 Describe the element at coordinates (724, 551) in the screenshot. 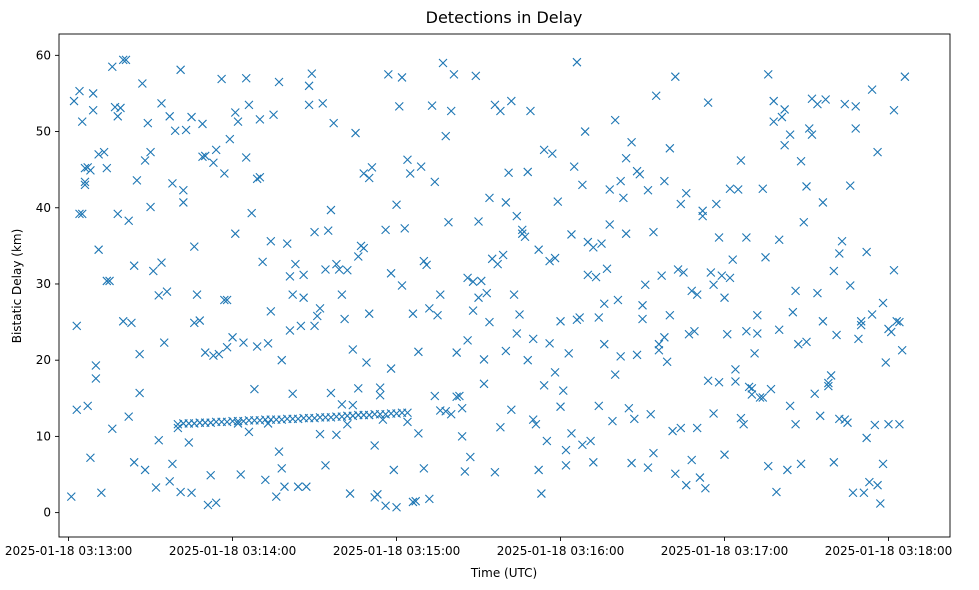

I see `x-tick-label: 2025-01-18 03:17:00` at that location.